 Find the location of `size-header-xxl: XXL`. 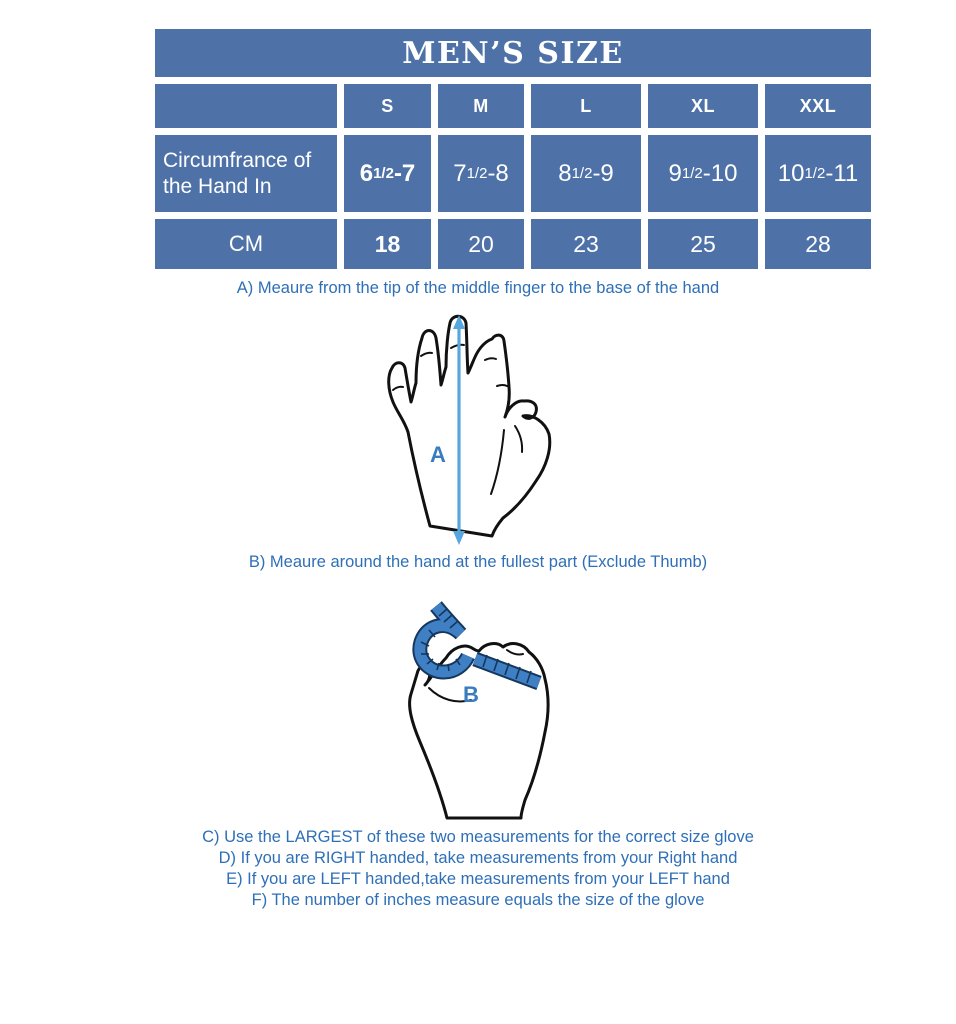

size-header-xxl: XXL is located at coordinates (818, 106).